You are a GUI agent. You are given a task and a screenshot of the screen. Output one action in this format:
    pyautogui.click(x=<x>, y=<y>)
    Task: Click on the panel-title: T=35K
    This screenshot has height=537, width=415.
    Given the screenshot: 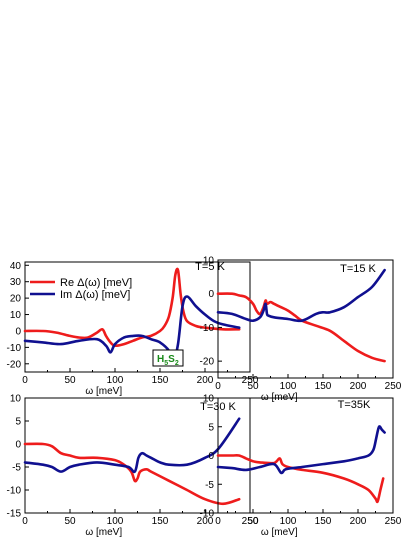 What is the action you would take?
    pyautogui.click(x=354, y=405)
    